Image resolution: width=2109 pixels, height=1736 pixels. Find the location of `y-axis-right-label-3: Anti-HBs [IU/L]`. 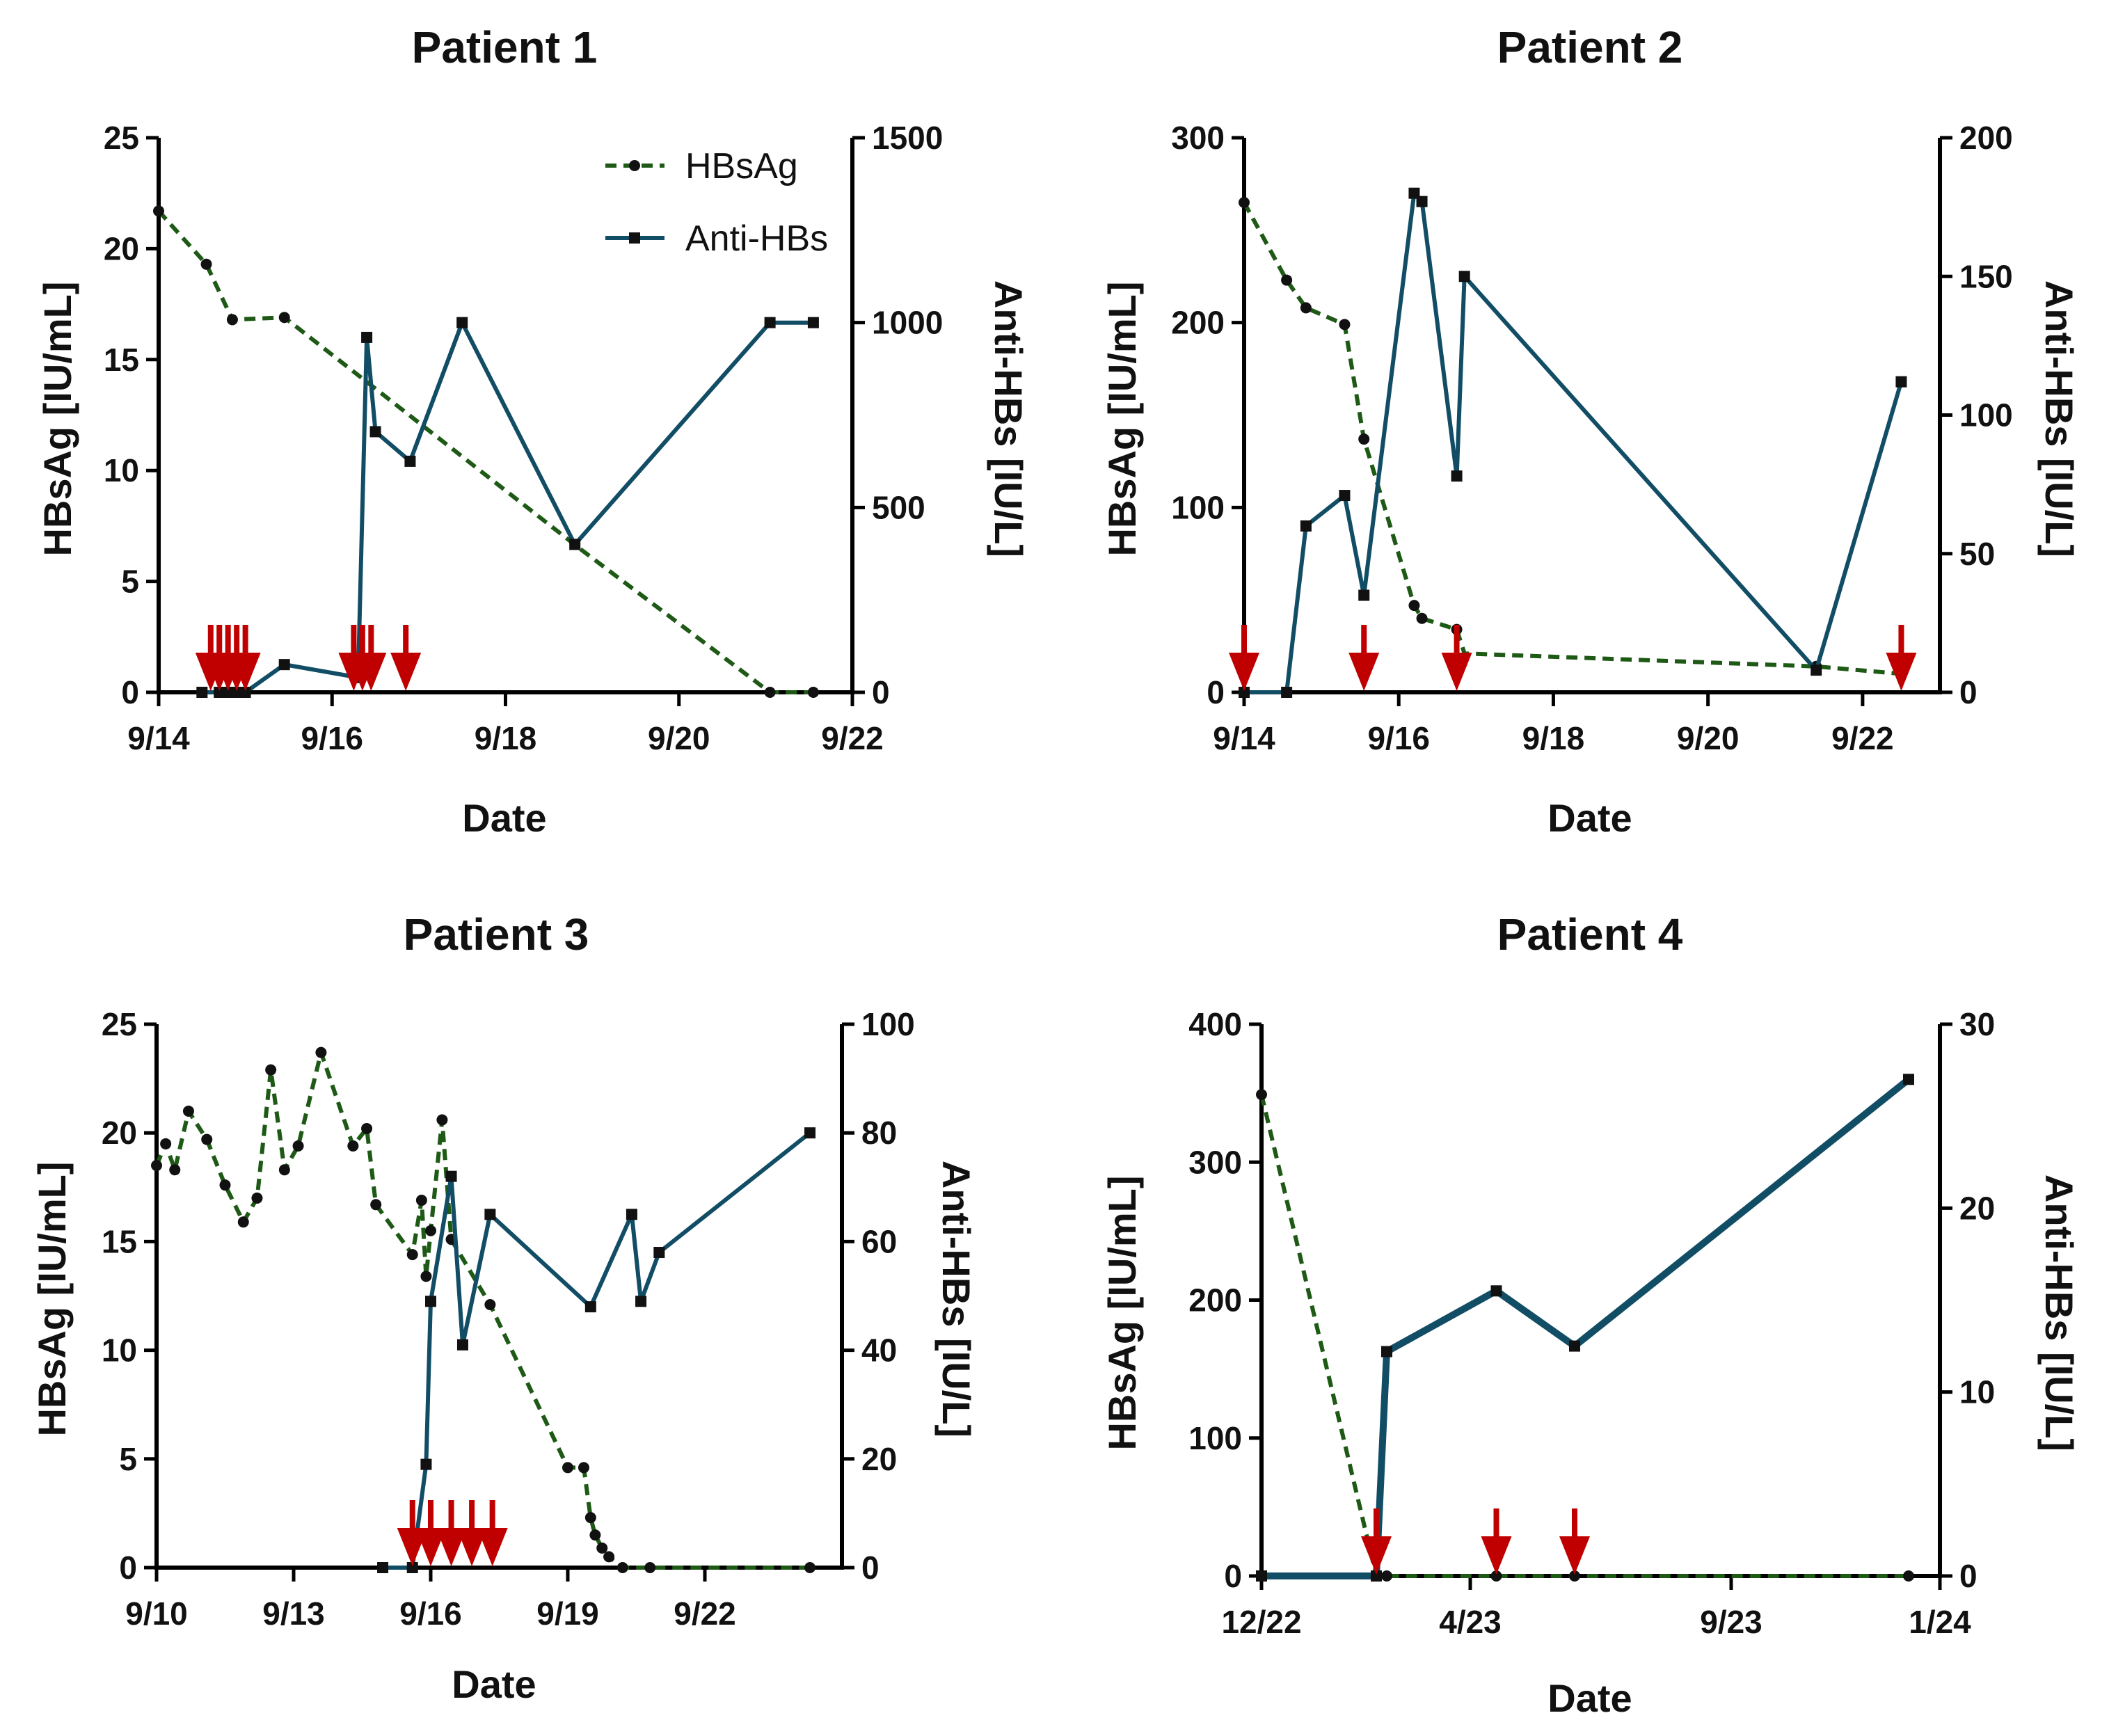

y-axis-right-label-3: Anti-HBs [IU/L] is located at coordinates (956, 1299).